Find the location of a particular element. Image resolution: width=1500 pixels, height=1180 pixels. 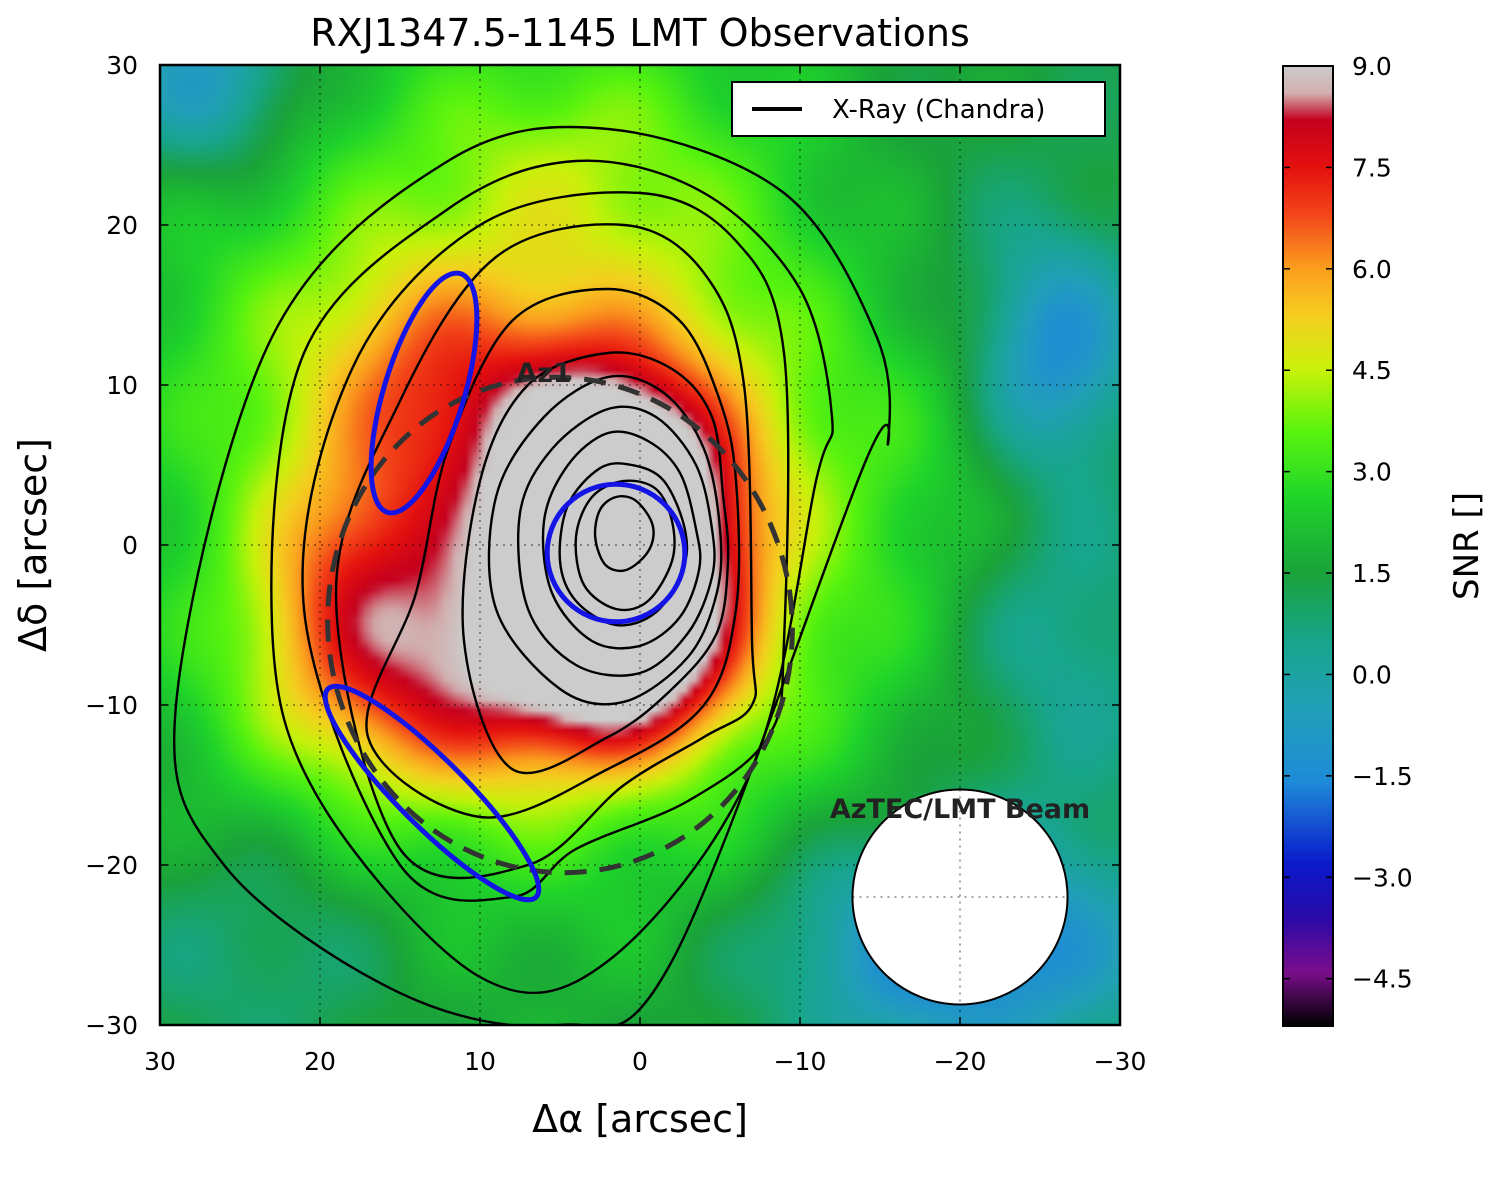

y-tick-label: 20 is located at coordinates (122, 225).